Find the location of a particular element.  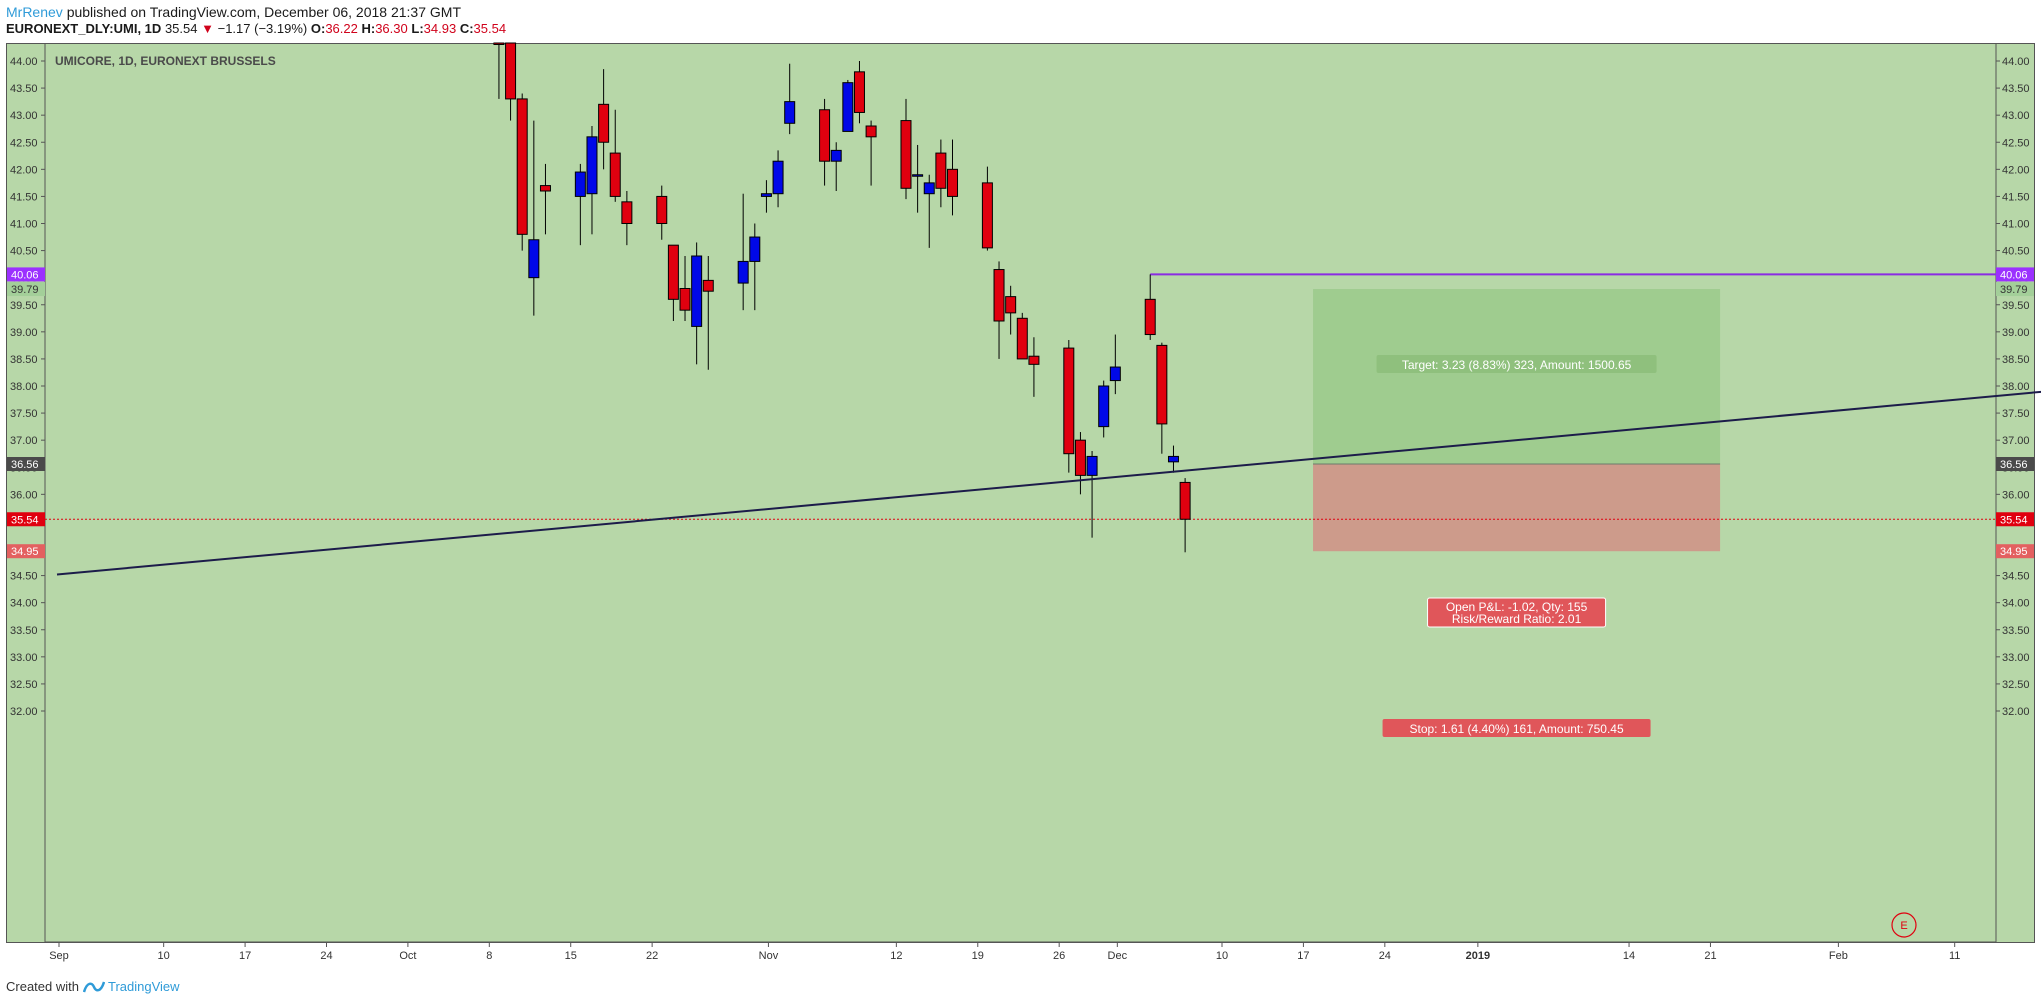

stop-zone is located at coordinates (1517, 508).